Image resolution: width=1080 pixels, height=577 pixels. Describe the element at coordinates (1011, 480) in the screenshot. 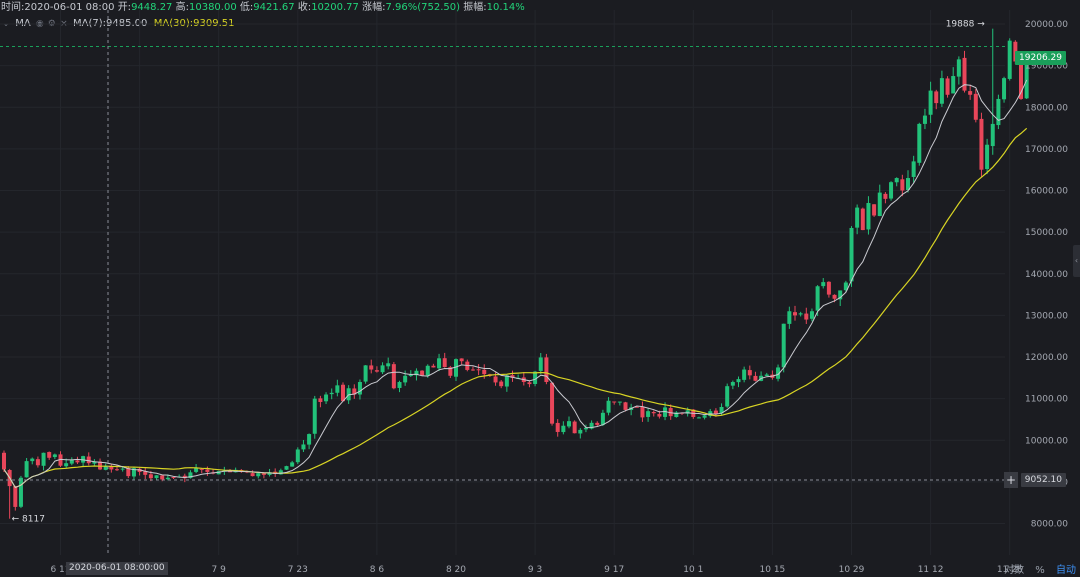

I see `add-alert-plus-icon: +` at that location.